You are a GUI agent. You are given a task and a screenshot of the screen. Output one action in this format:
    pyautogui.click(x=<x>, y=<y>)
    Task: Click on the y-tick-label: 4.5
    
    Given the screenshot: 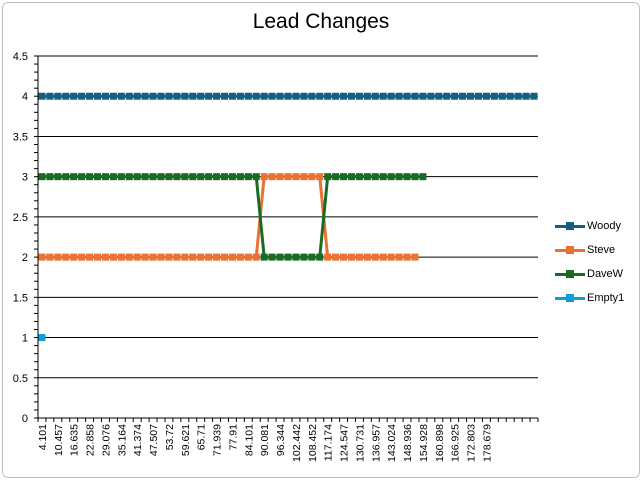 What is the action you would take?
    pyautogui.click(x=20, y=57)
    